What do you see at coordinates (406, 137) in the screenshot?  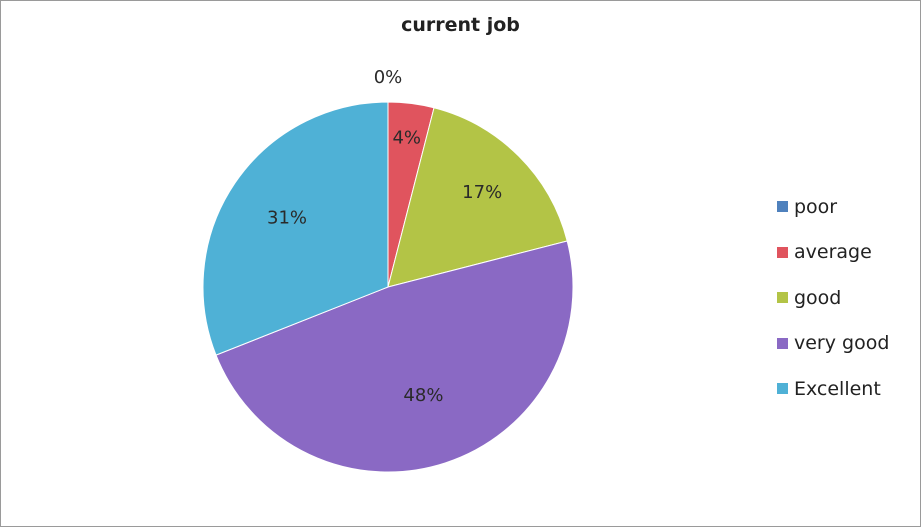 I see `data-label-average: 4%` at bounding box center [406, 137].